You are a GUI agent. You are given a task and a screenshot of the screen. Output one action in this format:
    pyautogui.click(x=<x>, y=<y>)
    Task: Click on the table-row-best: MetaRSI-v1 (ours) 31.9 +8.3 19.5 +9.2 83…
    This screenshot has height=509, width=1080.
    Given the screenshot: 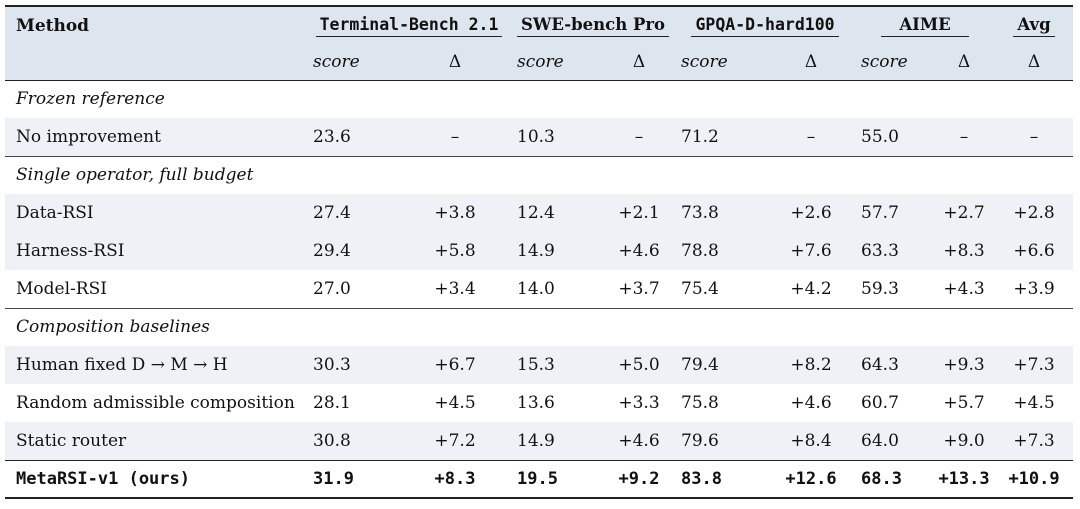 What is the action you would take?
    pyautogui.click(x=539, y=479)
    